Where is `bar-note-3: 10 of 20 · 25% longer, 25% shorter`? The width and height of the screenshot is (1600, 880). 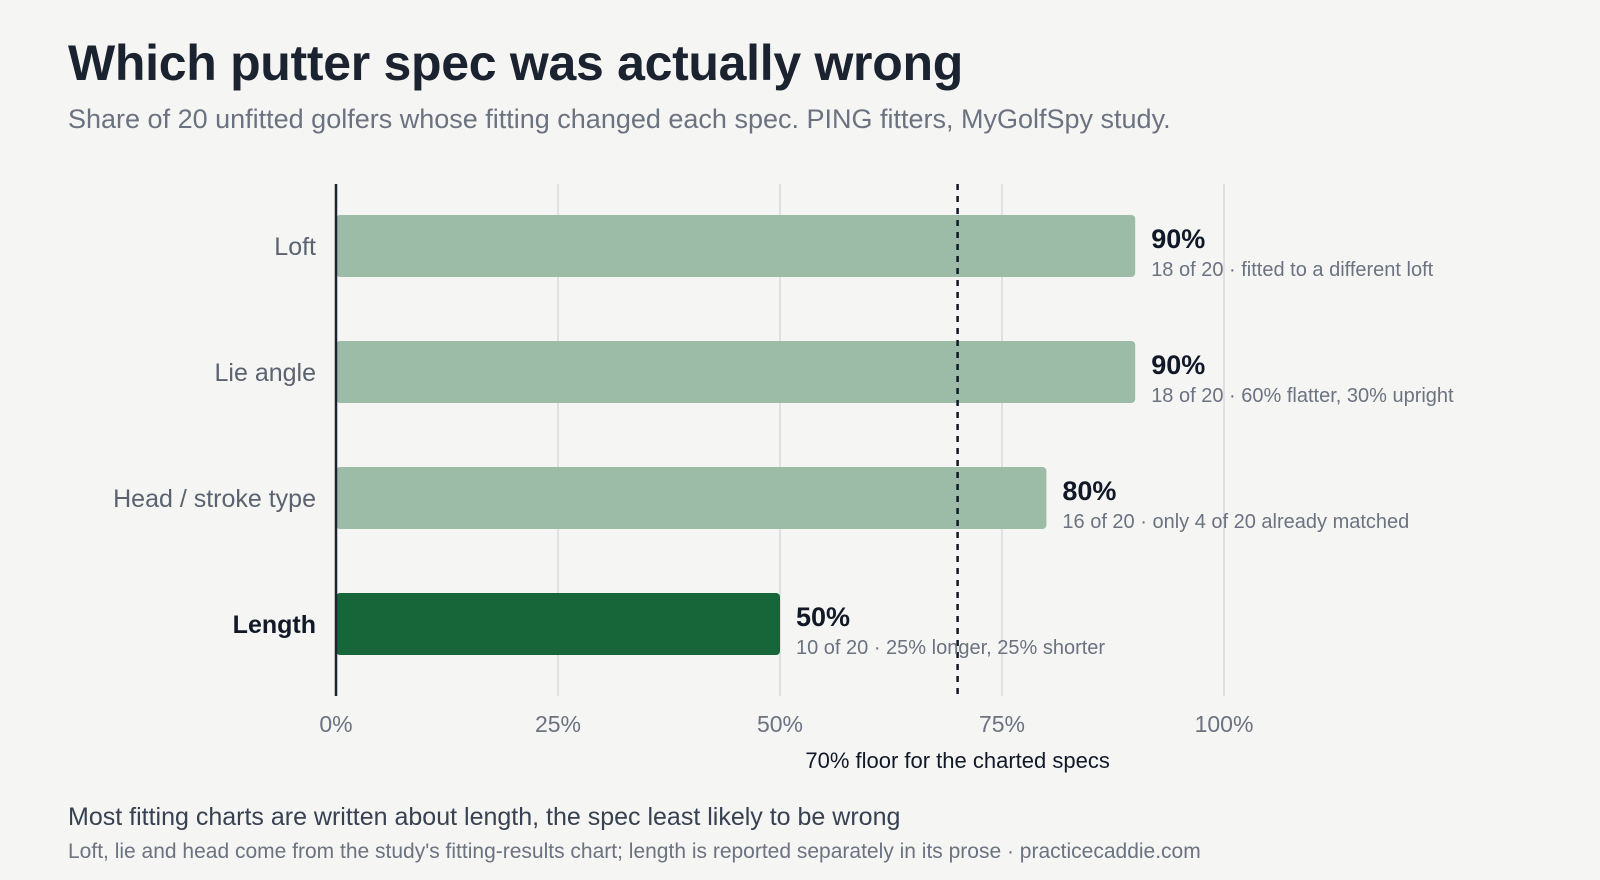 bar-note-3: 10 of 20 · 25% longer, 25% shorter is located at coordinates (950, 648).